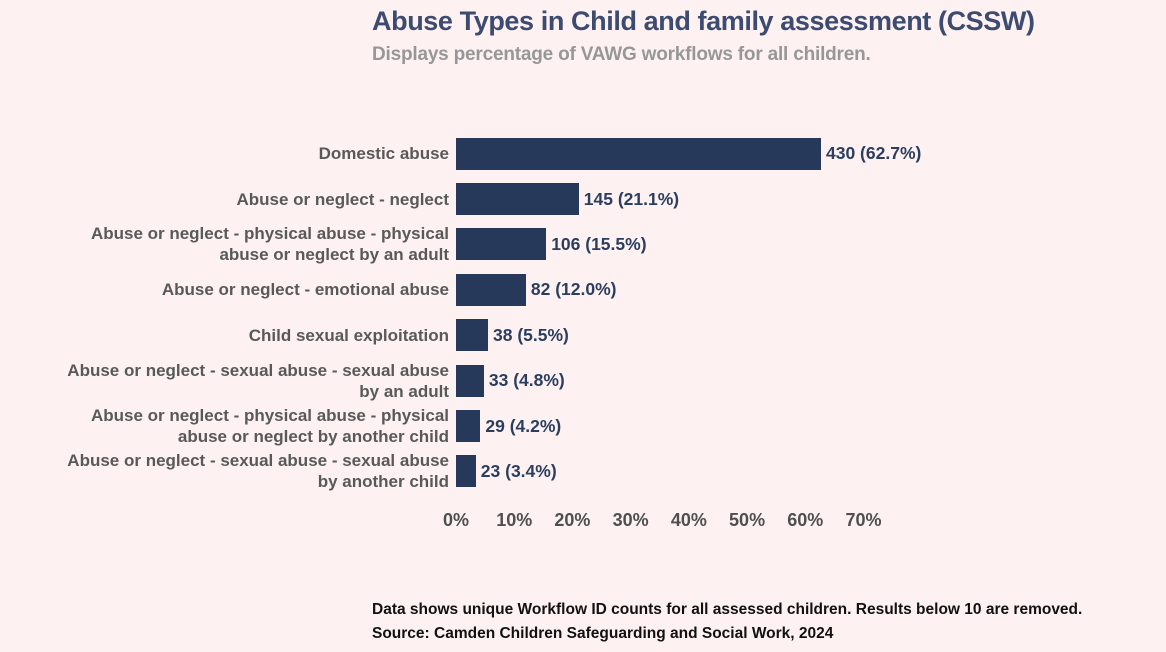 The height and width of the screenshot is (652, 1166). Describe the element at coordinates (305, 290) in the screenshot. I see `category-label-line: Abuse or neglect - emotional abuse` at that location.